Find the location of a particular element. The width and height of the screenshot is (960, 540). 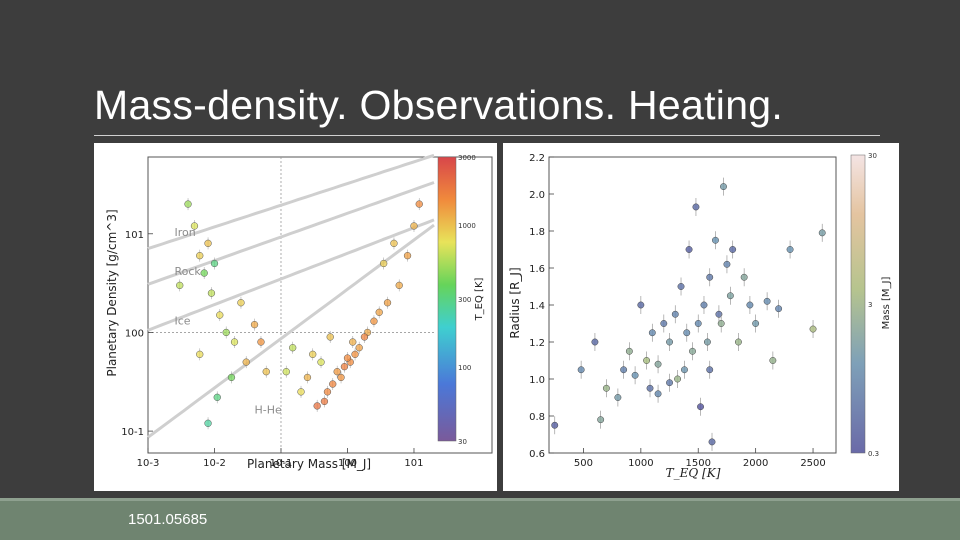

x-tick-label: 1500 is located at coordinates (698, 463).